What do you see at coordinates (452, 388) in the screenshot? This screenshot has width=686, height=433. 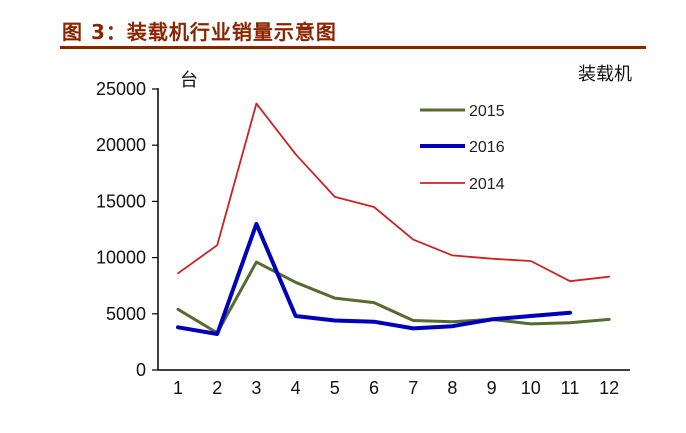 I see `x-tick-label: 8` at bounding box center [452, 388].